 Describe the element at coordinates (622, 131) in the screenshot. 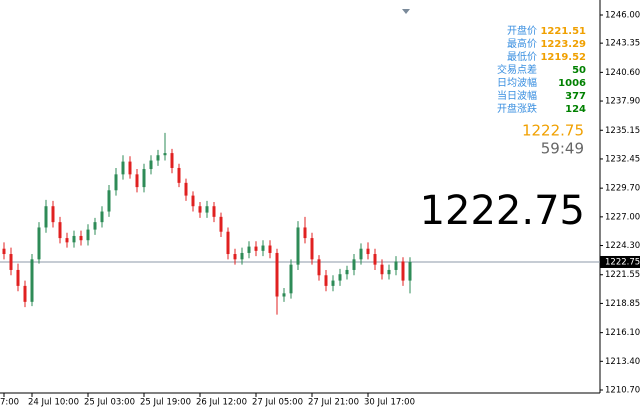

I see `y-tick-label: 1235.15` at that location.